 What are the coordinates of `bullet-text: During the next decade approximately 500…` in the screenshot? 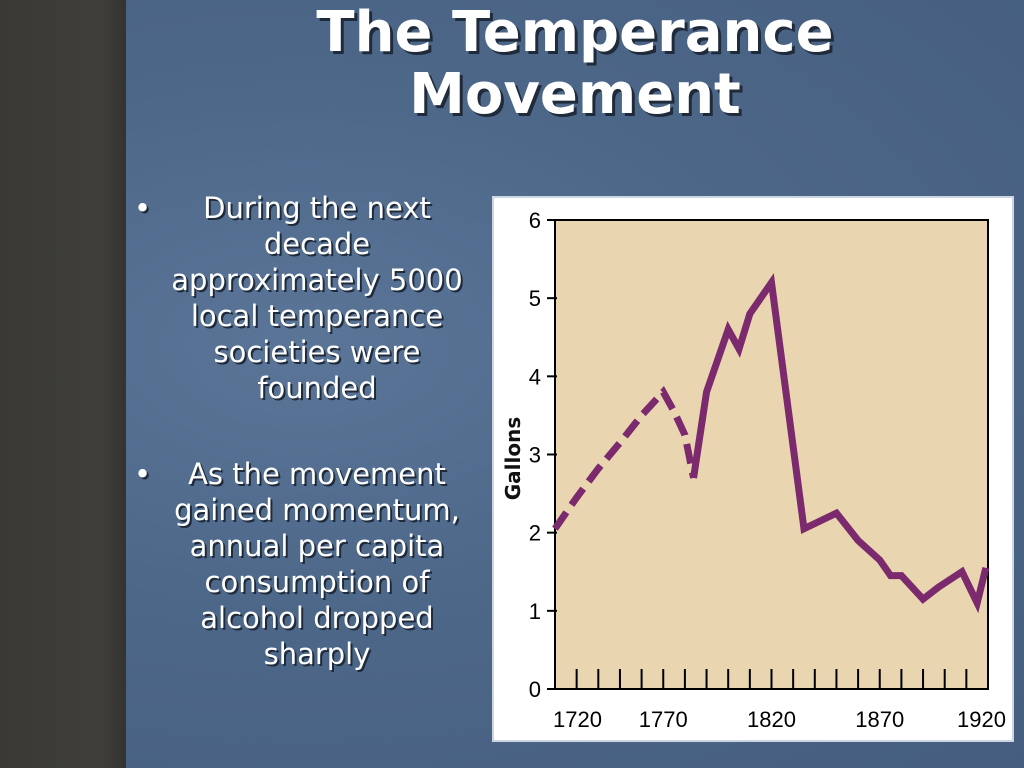 It's located at (317, 298).